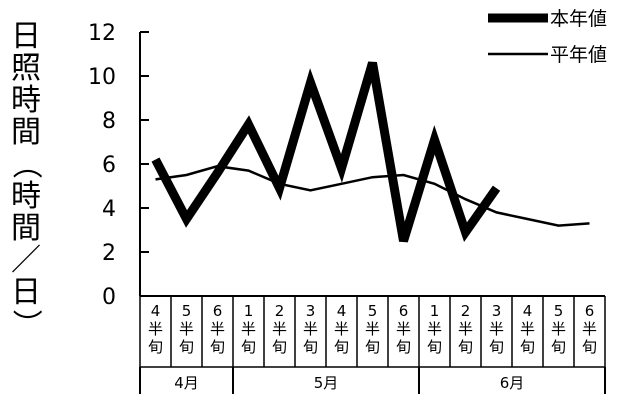 The width and height of the screenshot is (627, 394). I want to click on y-axis-label-char: （, so click(25, 164).